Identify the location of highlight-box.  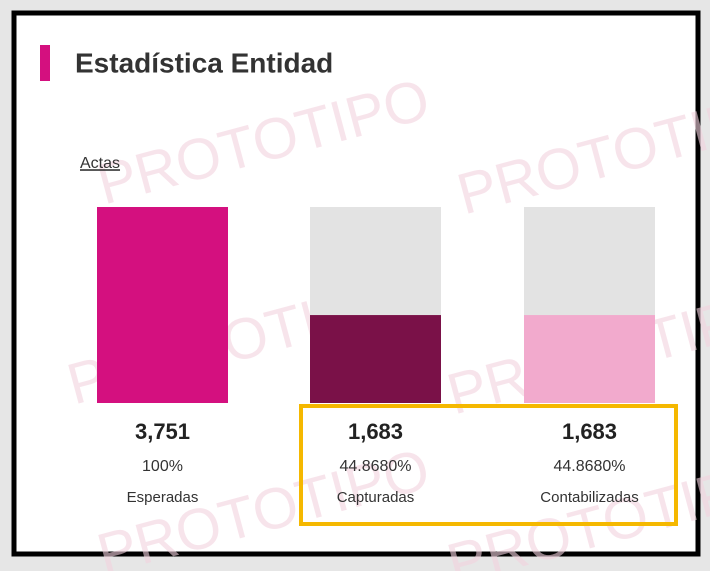
(488, 465).